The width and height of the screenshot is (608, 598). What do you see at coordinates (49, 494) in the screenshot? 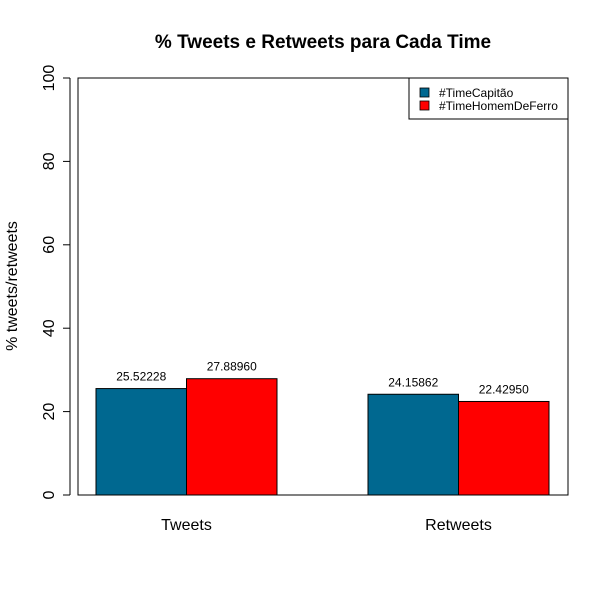
I see `y-tick-label: 0` at bounding box center [49, 494].